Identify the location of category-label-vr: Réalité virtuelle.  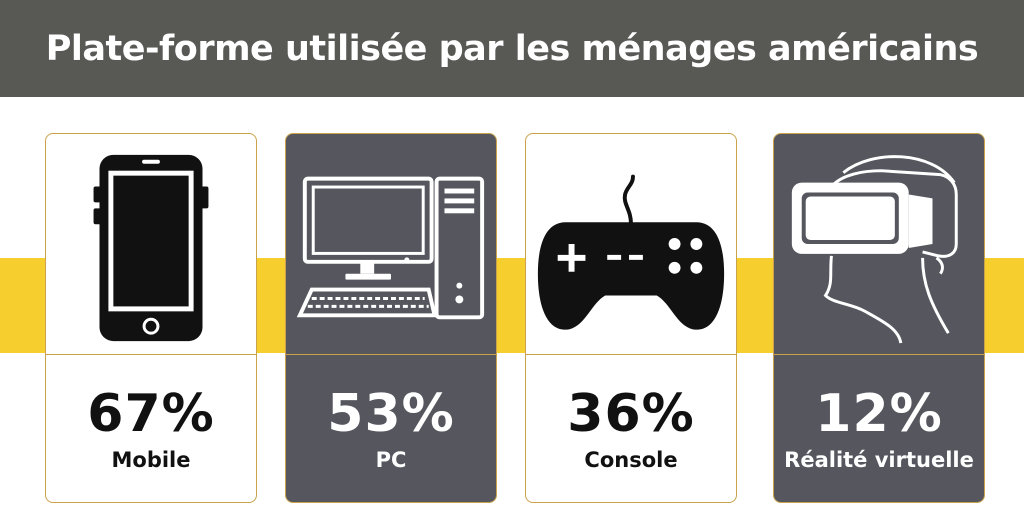
(879, 460).